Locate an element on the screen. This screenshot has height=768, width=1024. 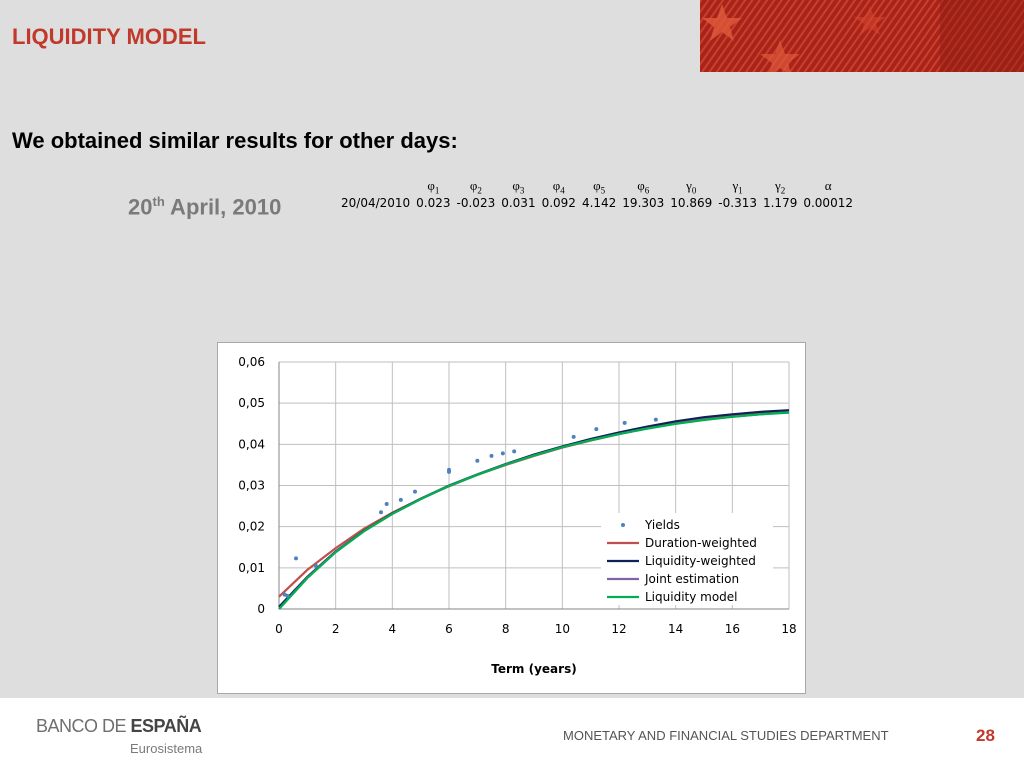
legend-marker is located at coordinates (623, 525).